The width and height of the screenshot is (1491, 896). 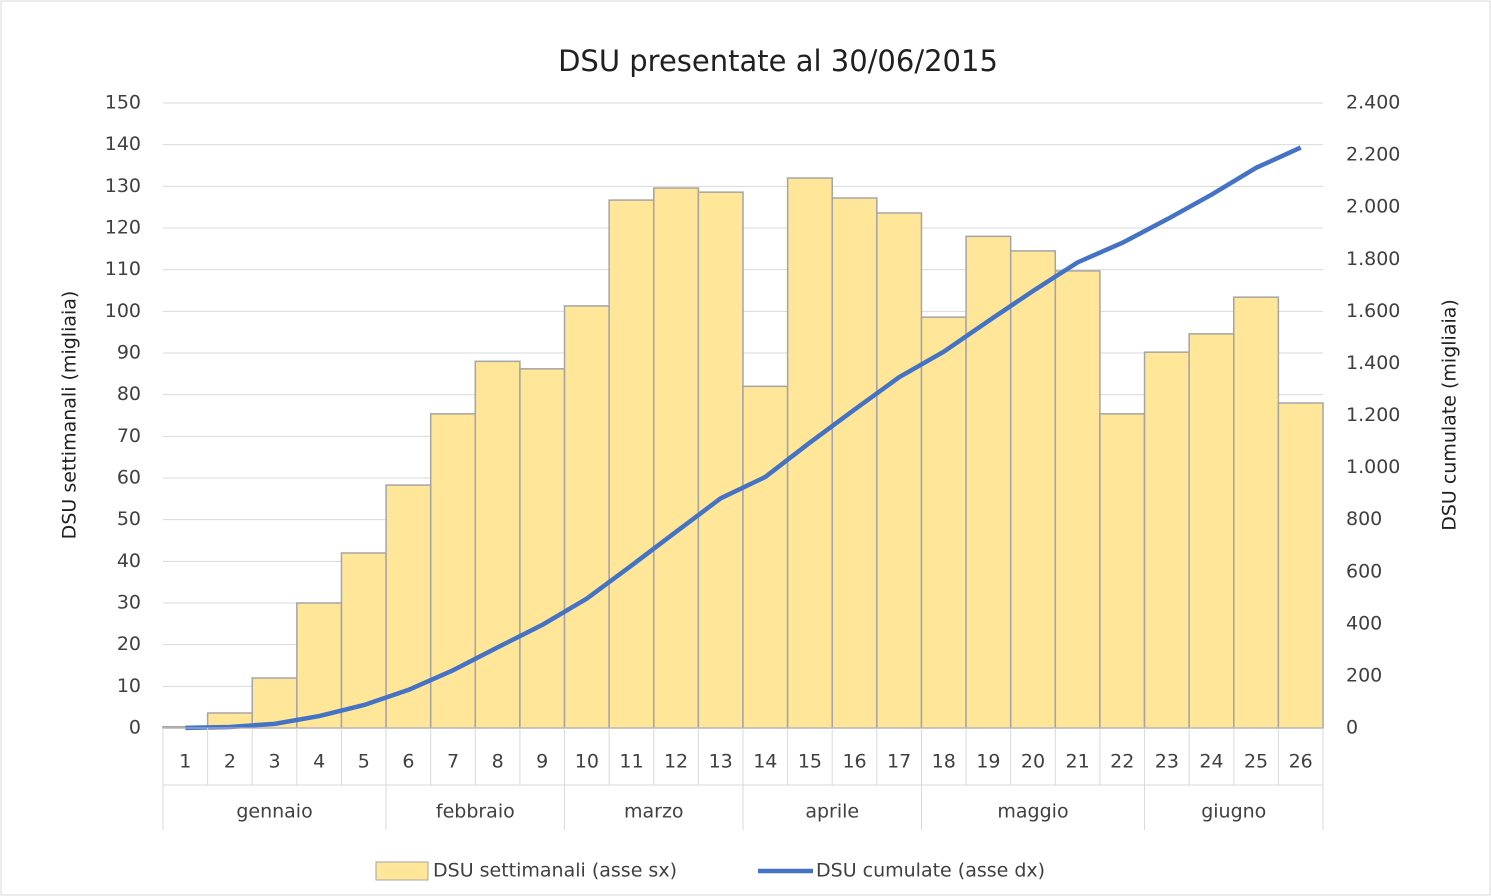 What do you see at coordinates (1373, 415) in the screenshot?
I see `y2-tick-label: 1.200` at bounding box center [1373, 415].